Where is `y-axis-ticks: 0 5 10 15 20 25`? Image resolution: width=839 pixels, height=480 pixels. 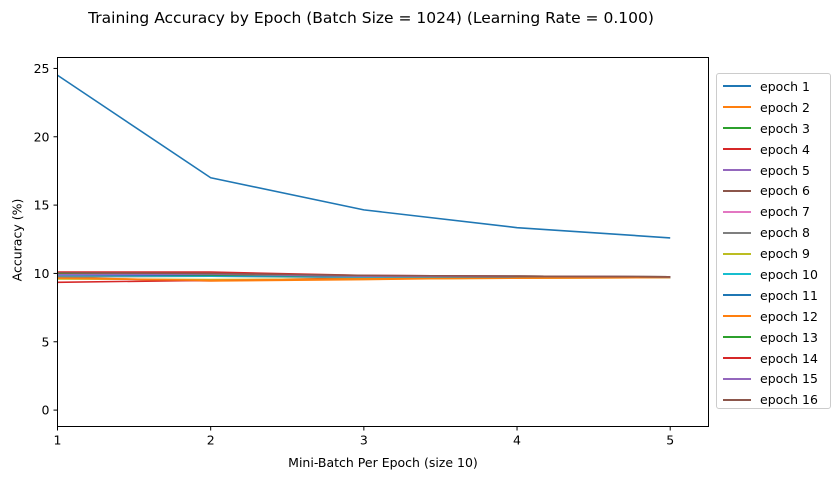 y-axis-ticks: 0 5 10 15 20 25 is located at coordinates (46, 239).